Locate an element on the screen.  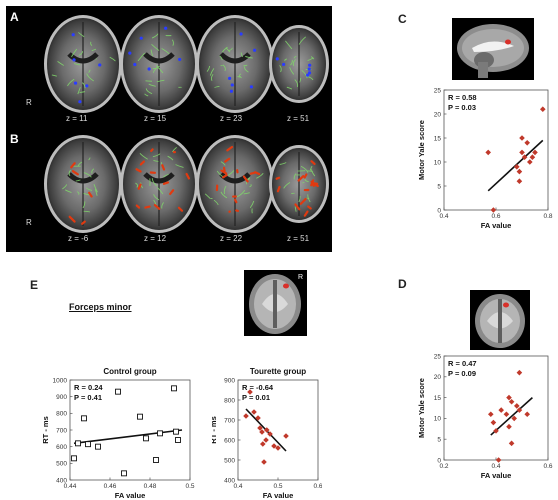
panel-label-b: B is located at coordinates (14, 139).